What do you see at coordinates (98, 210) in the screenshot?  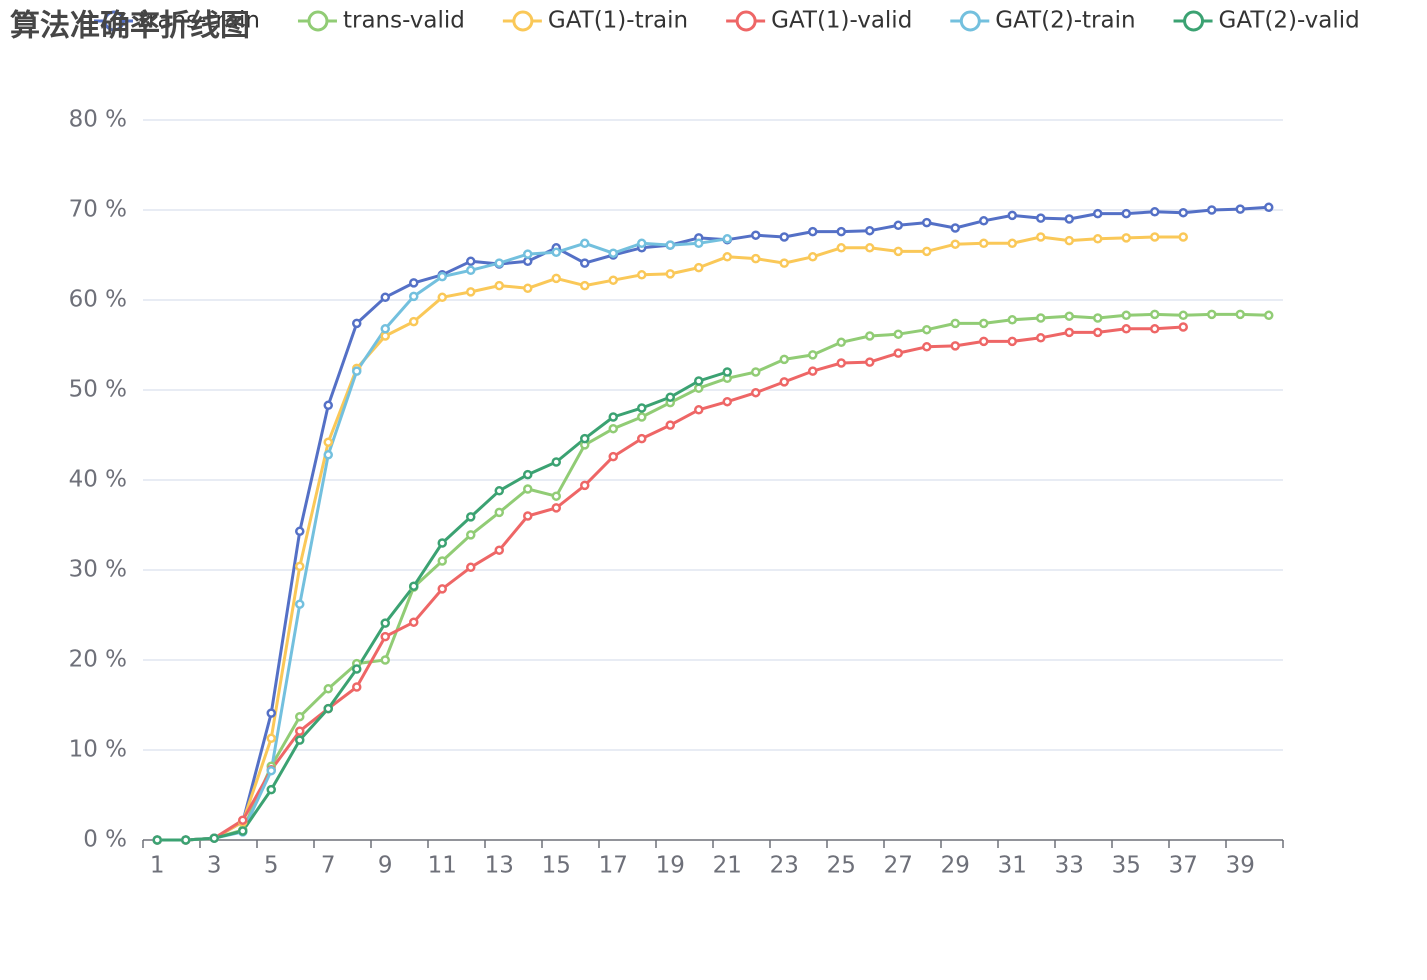 I see `y-tick-label: 70 %` at bounding box center [98, 210].